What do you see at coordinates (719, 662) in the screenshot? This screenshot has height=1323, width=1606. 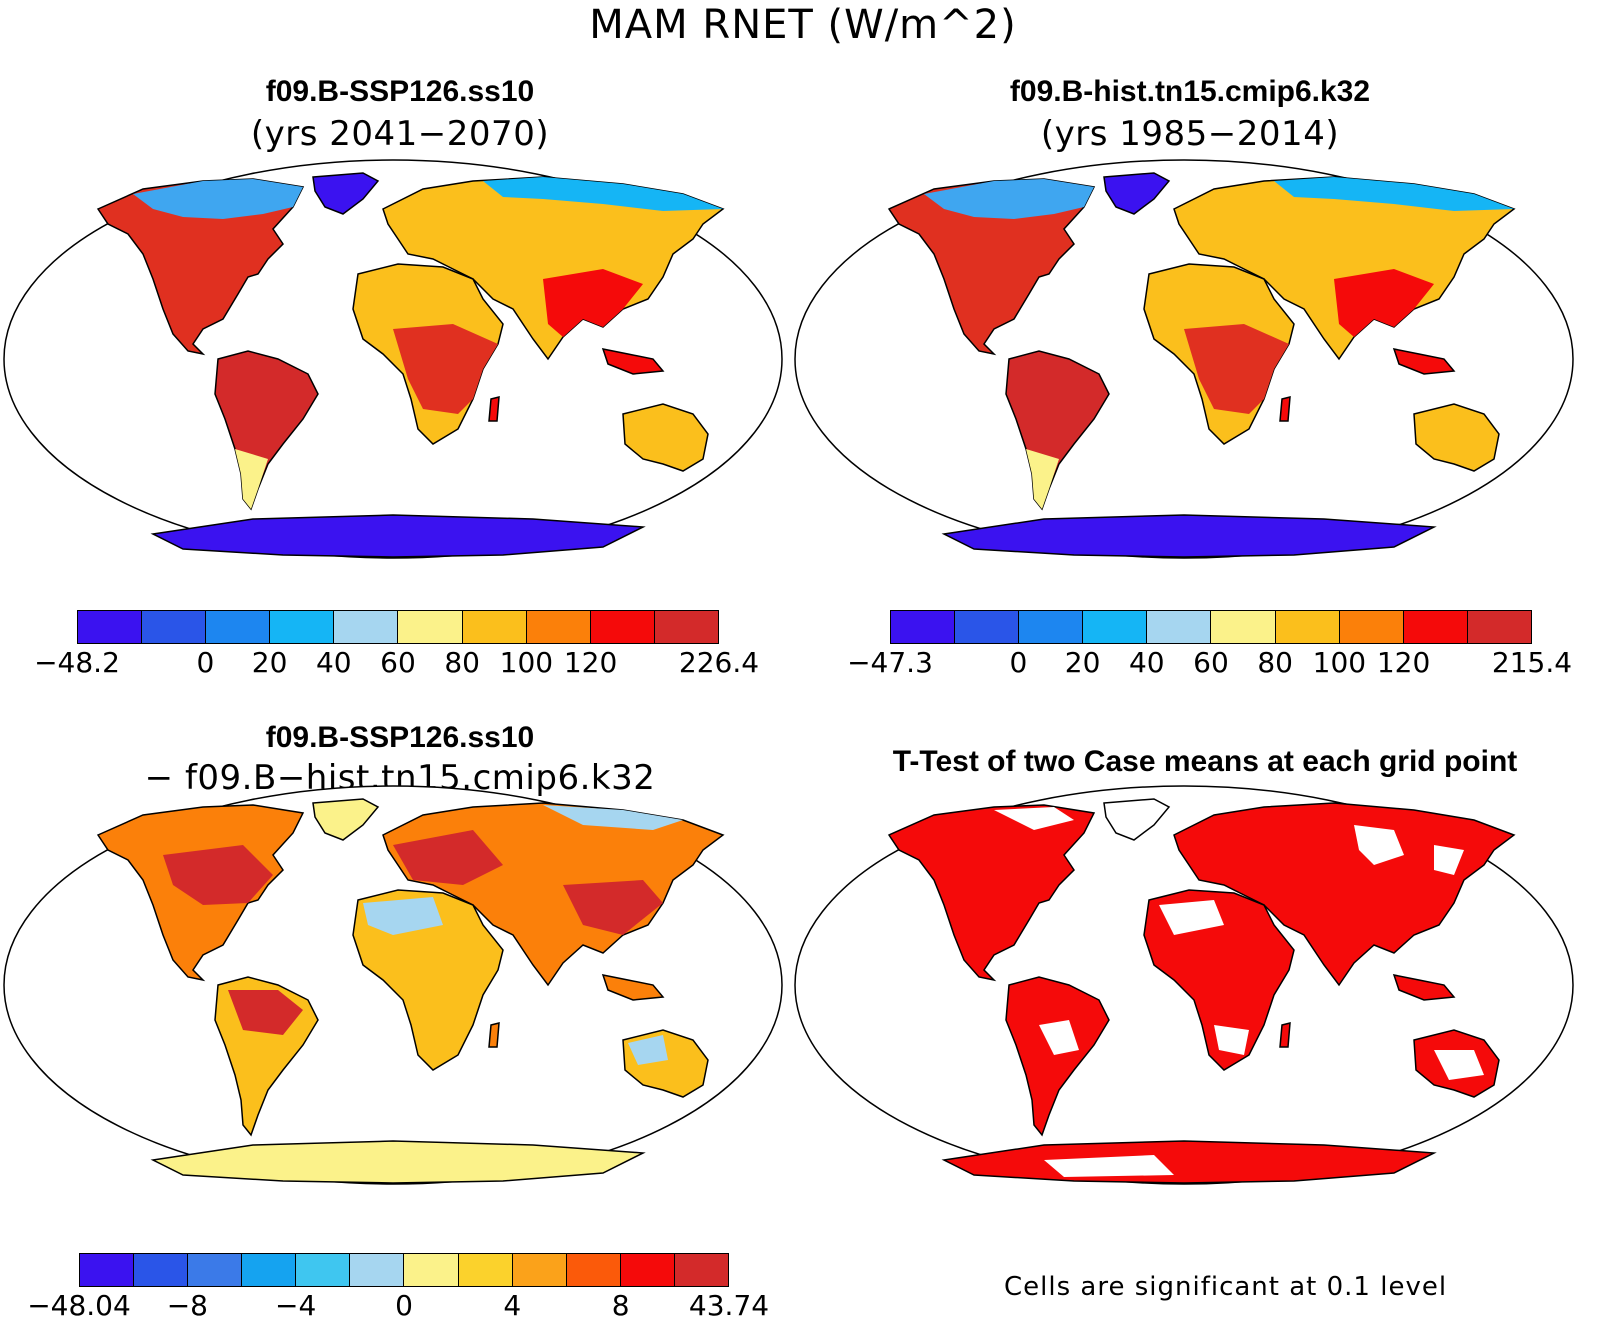 I see `colorbar-tick-label: 226.4` at bounding box center [719, 662].